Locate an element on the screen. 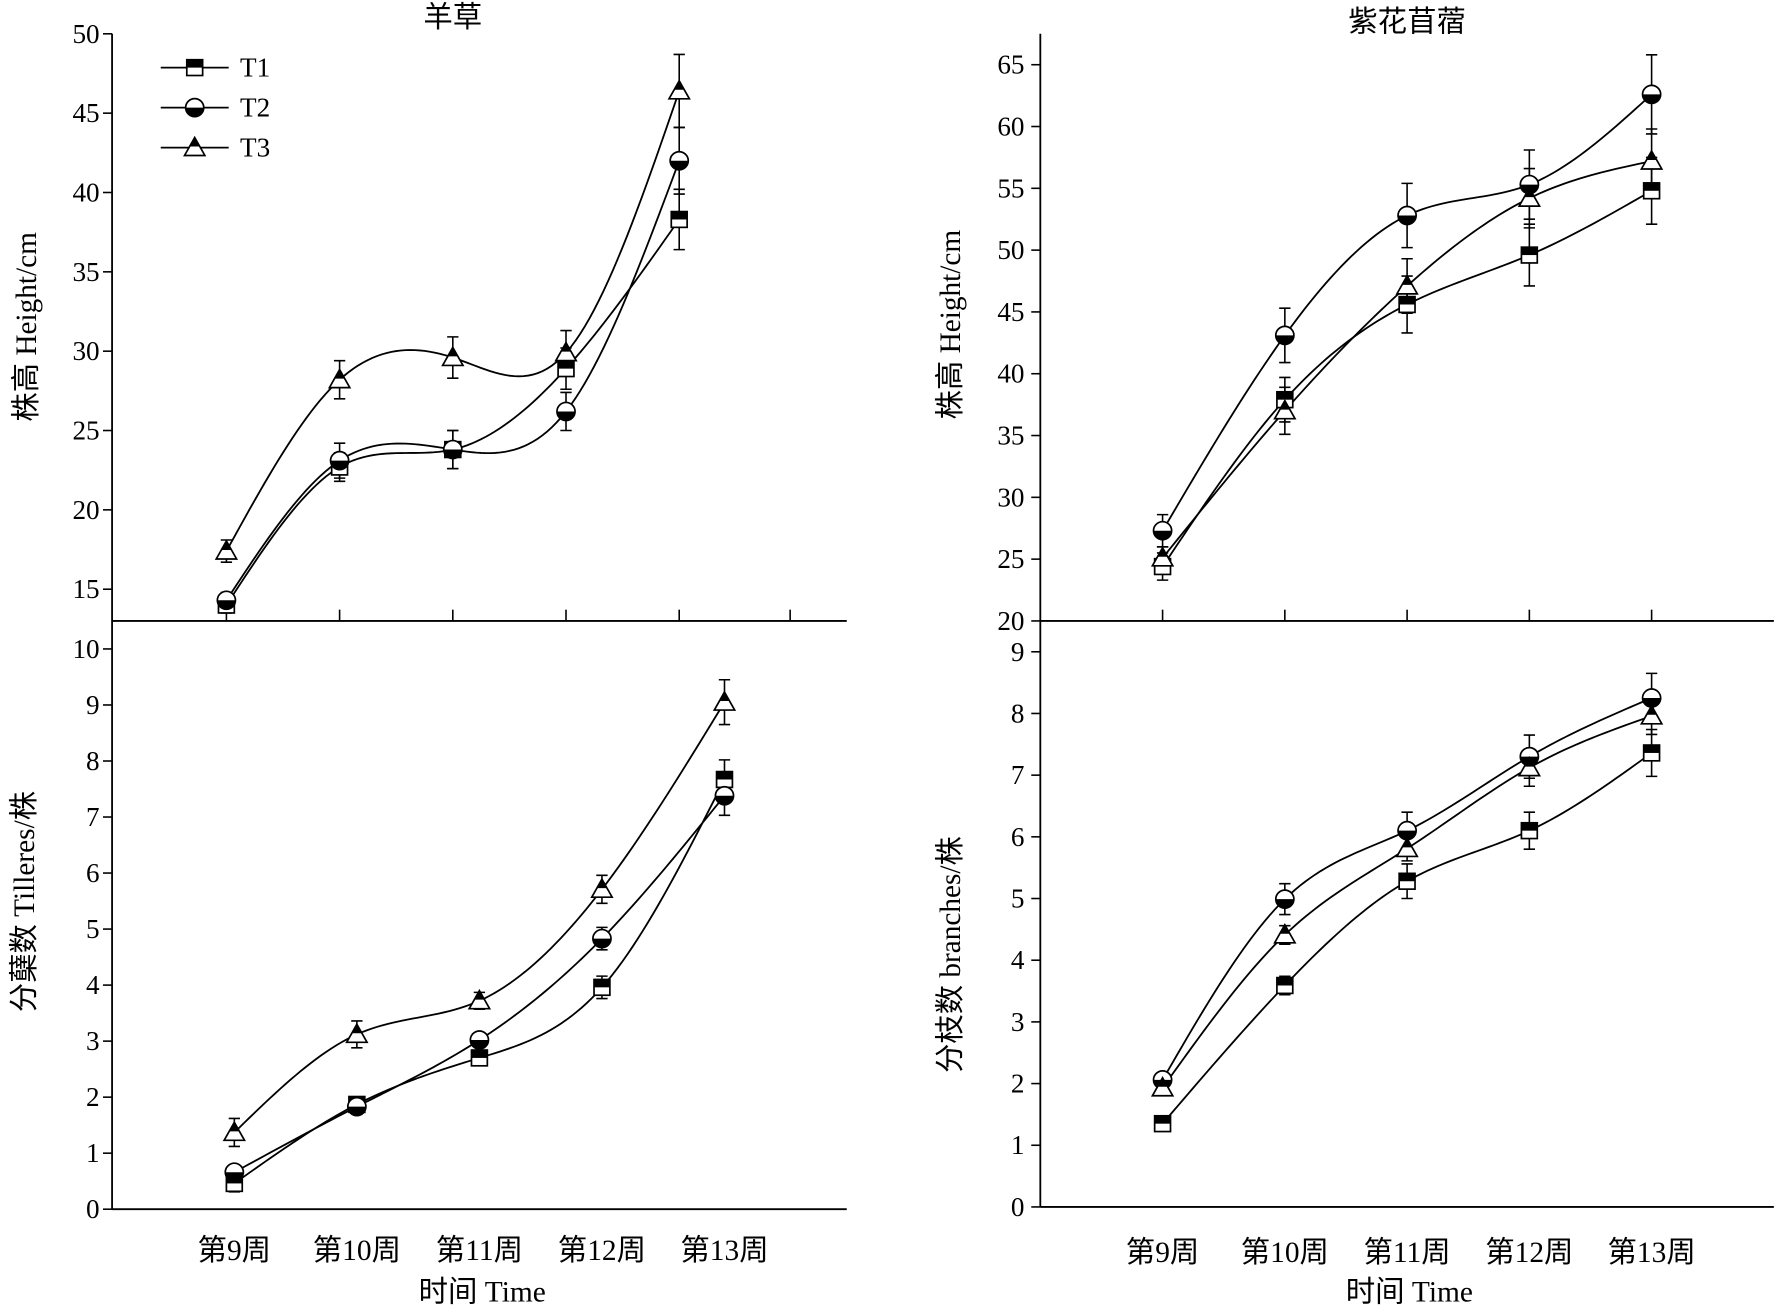 The height and width of the screenshot is (1314, 1775). x-tick-label: 第9周 is located at coordinates (1163, 1252).